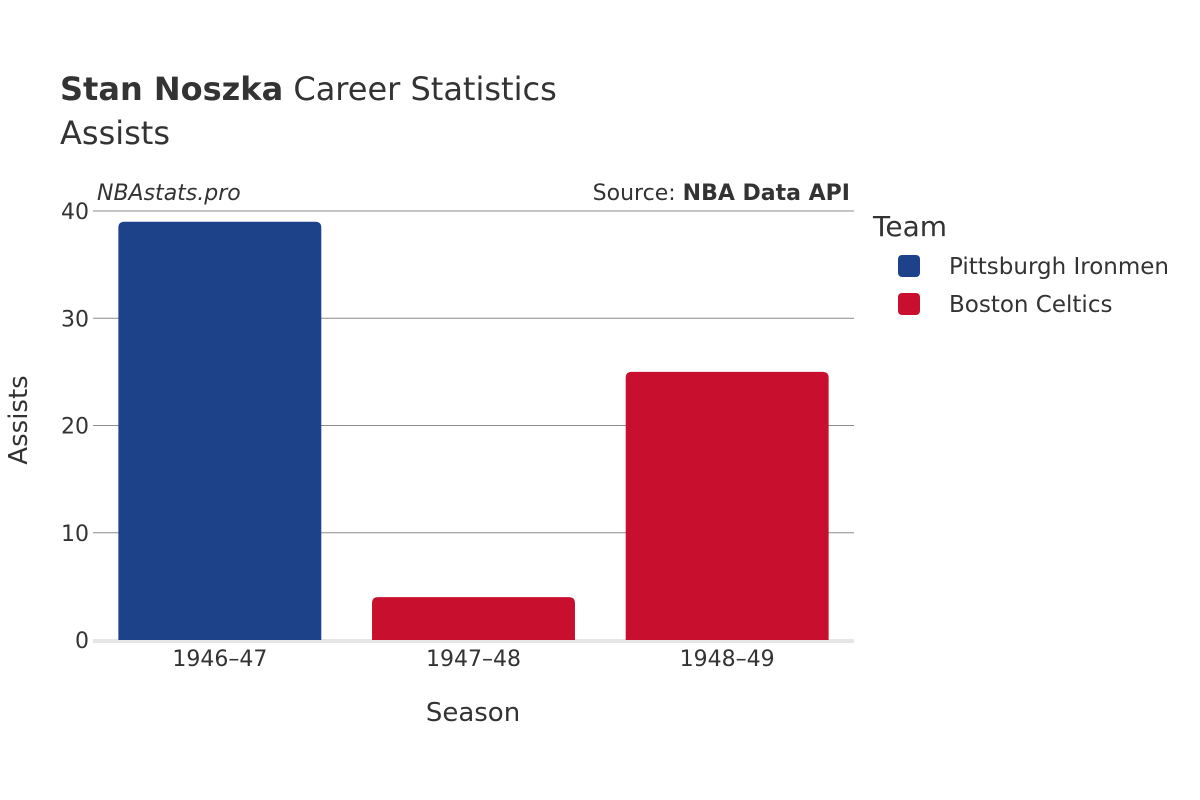 The width and height of the screenshot is (1200, 800). I want to click on watermark: NBAstats.pro, so click(169, 193).